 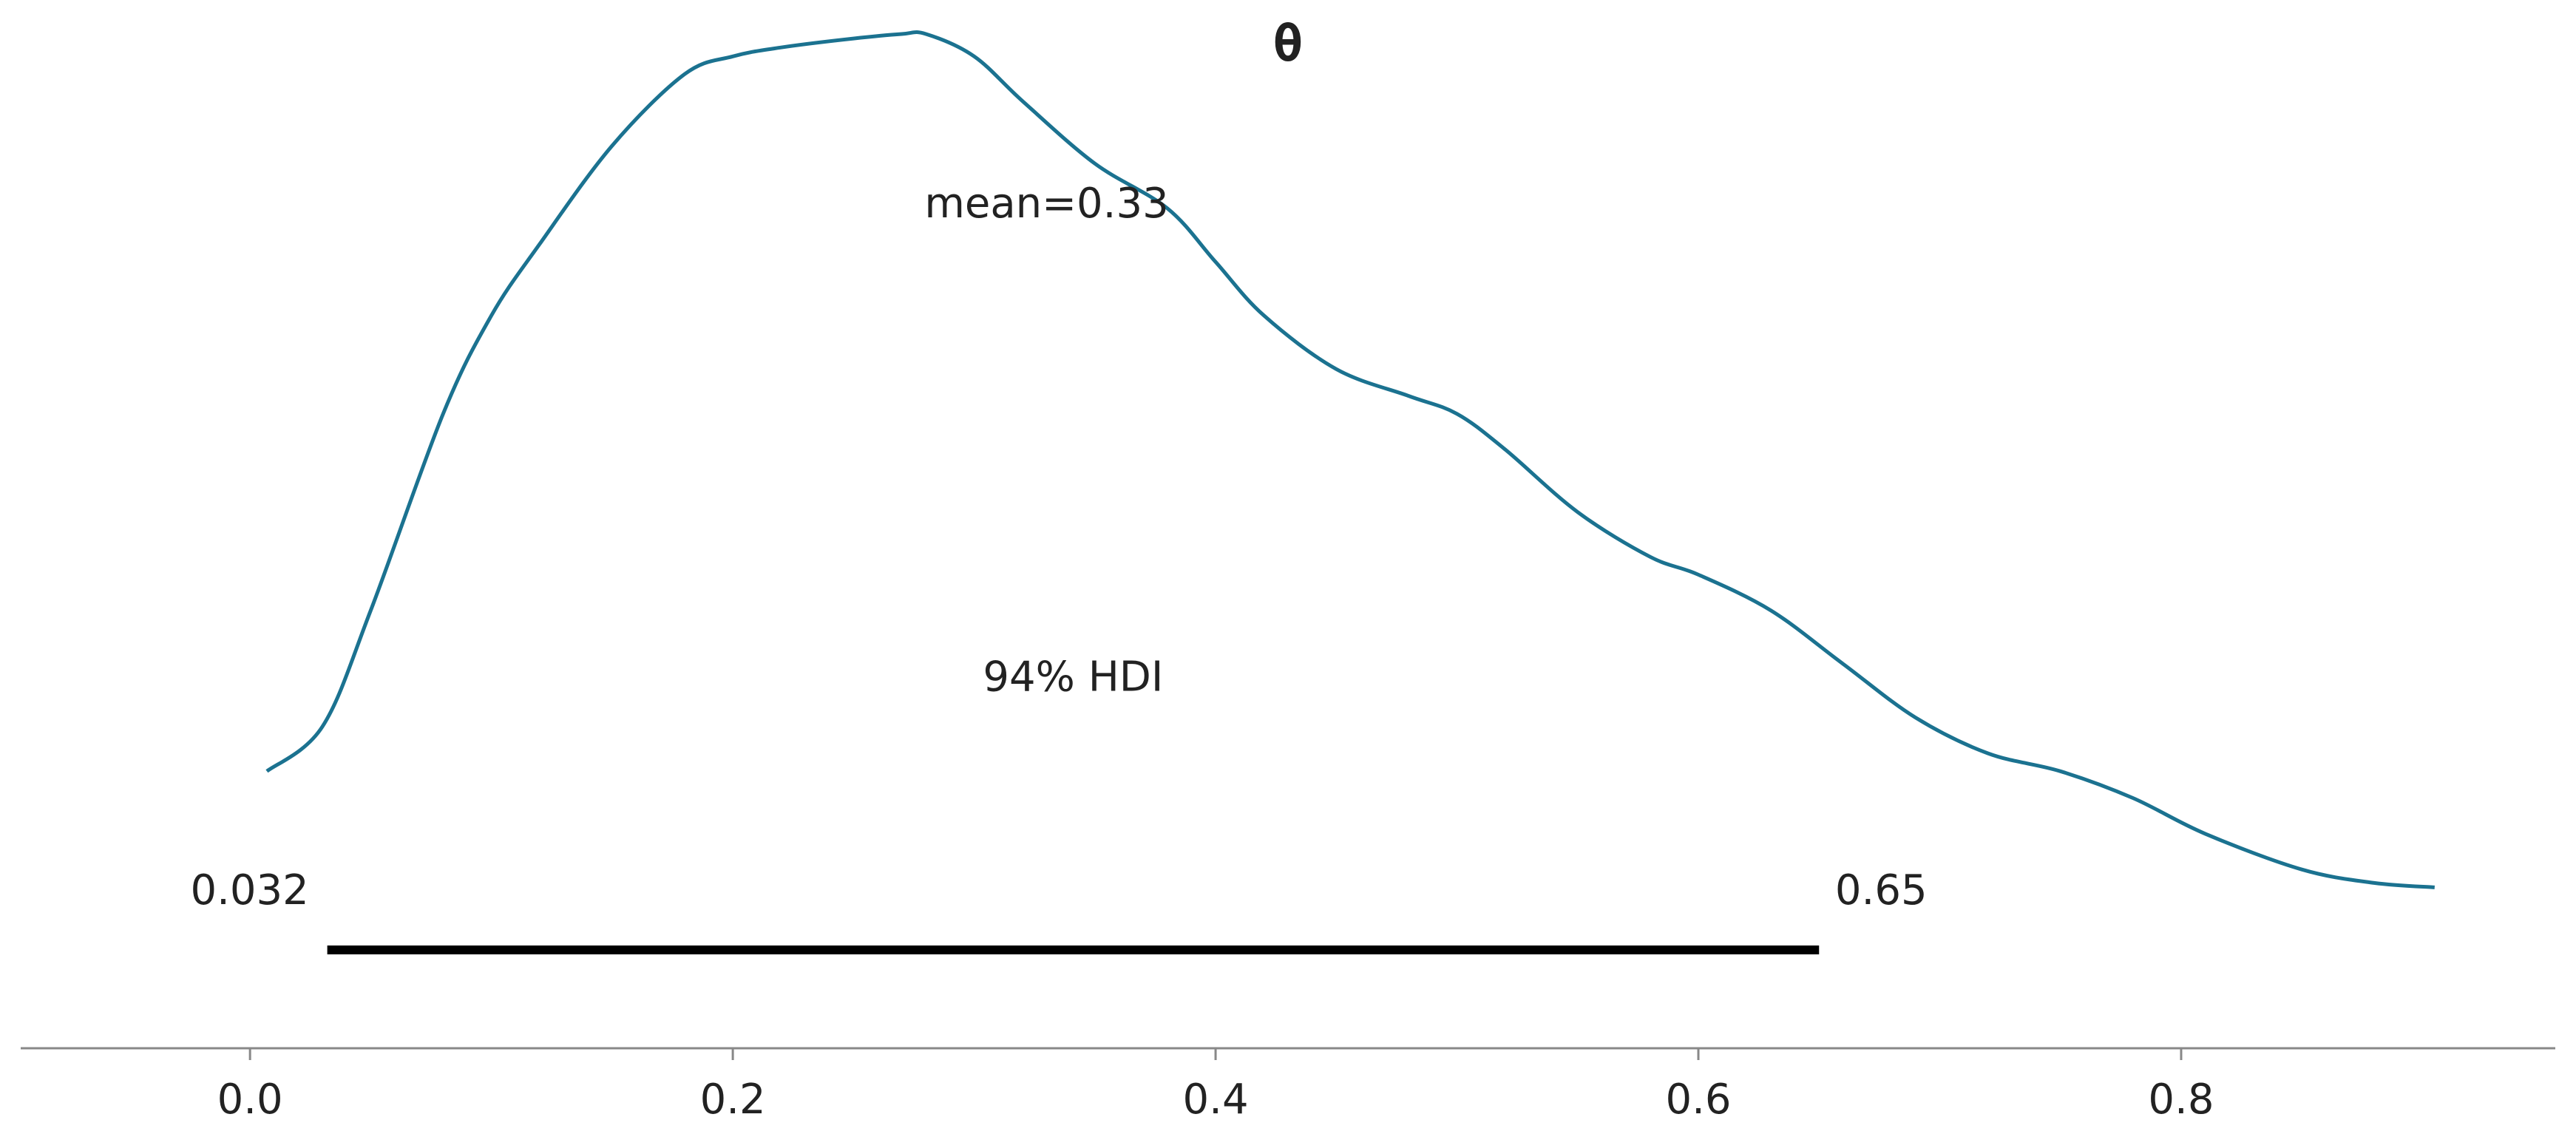 I want to click on hdi-upper-label: 0.65, so click(x=1881, y=890).